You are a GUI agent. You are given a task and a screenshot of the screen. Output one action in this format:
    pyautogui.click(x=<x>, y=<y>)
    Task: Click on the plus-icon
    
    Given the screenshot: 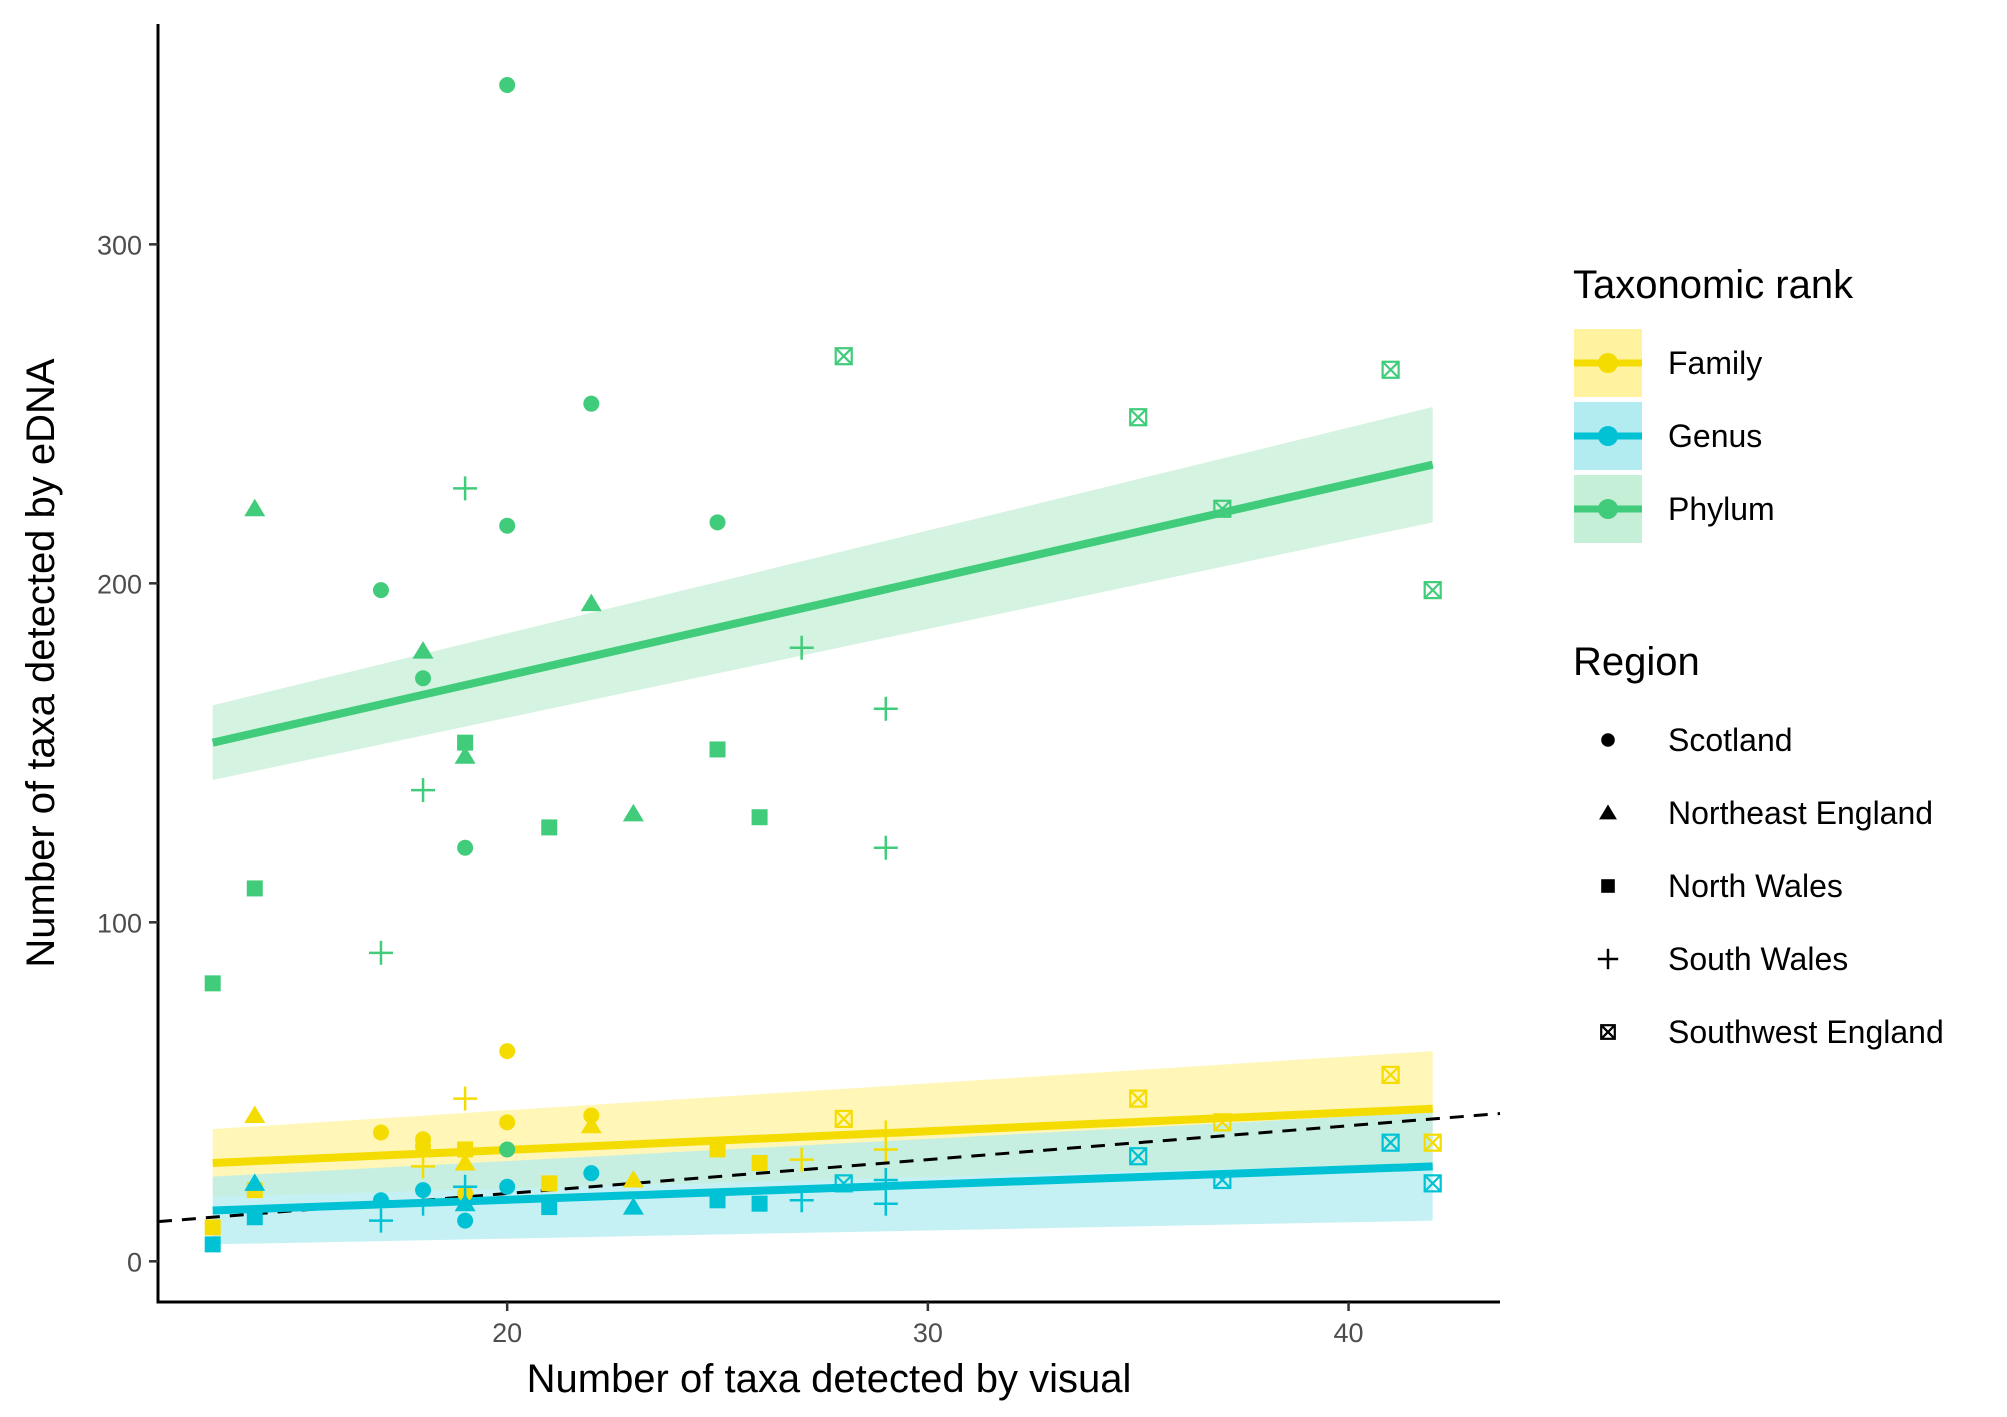 What is the action you would take?
    pyautogui.click(x=1608, y=959)
    